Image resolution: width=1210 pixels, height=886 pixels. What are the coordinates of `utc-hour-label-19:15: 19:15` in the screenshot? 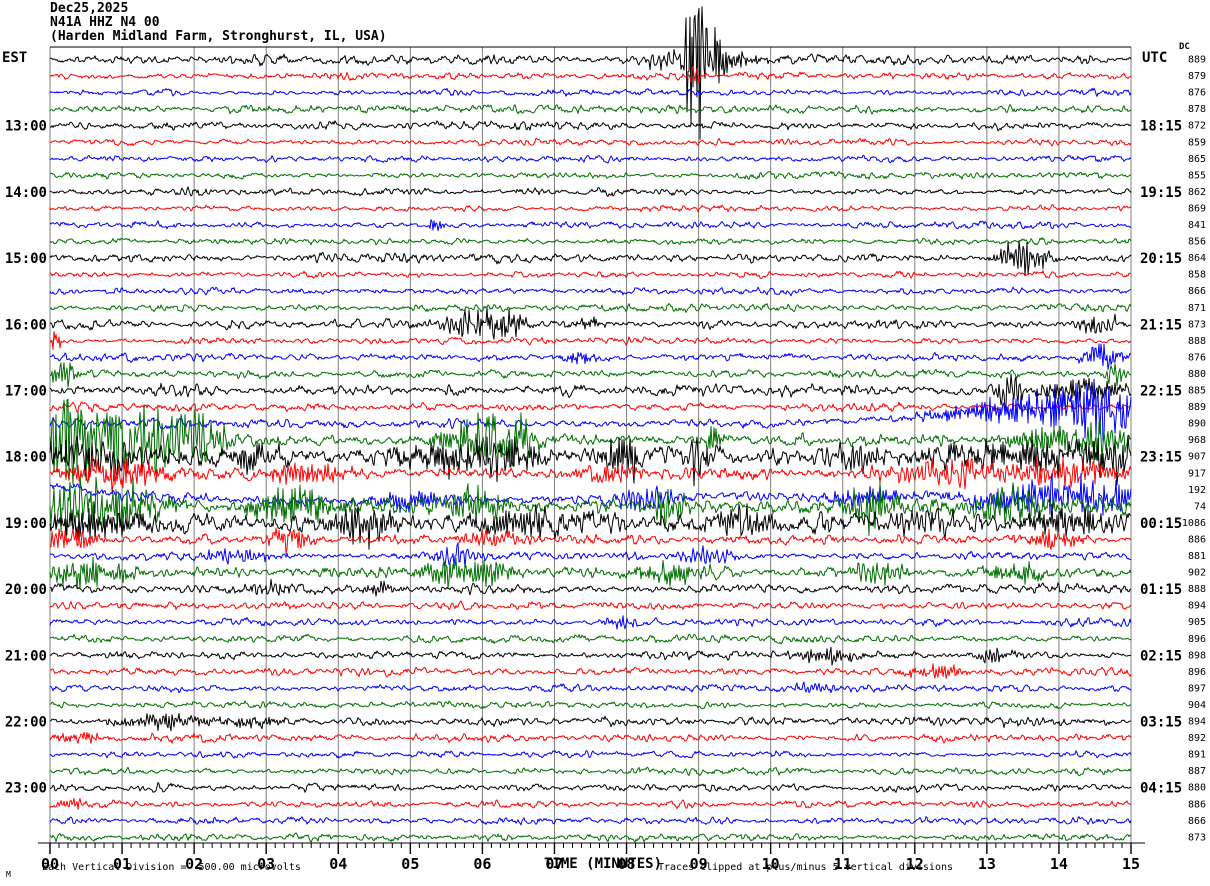 It's located at (1161, 193).